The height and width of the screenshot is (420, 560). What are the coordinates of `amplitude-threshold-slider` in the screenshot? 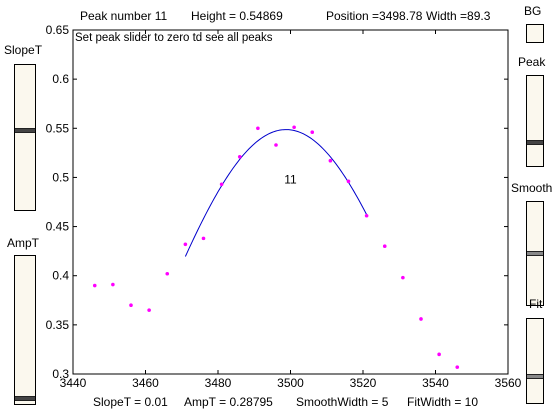 It's located at (25, 330).